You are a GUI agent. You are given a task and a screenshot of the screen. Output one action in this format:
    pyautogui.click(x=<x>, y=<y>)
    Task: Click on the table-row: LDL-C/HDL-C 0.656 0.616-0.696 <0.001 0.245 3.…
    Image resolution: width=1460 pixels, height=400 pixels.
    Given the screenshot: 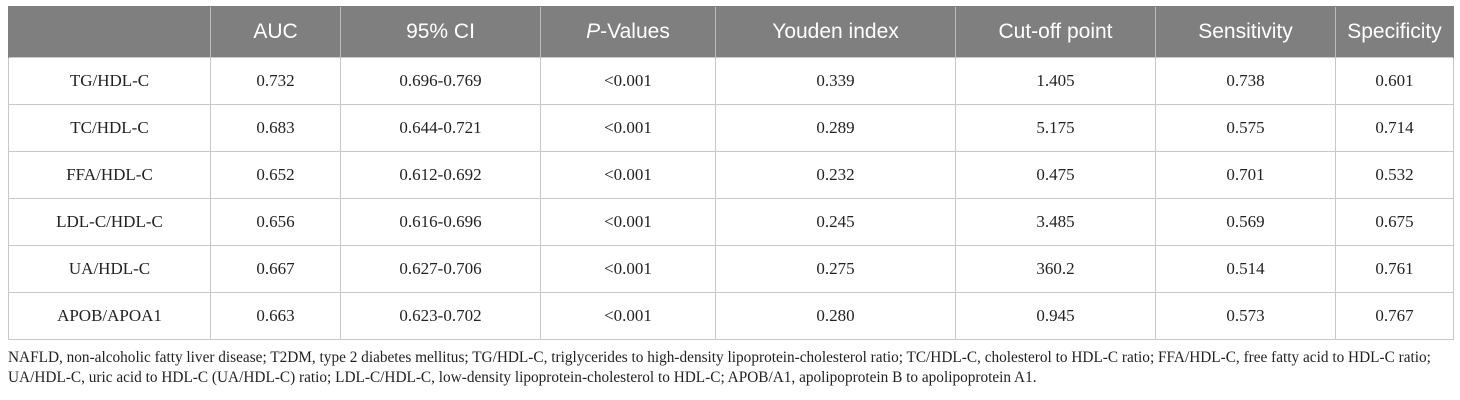 What is the action you would take?
    pyautogui.click(x=731, y=222)
    